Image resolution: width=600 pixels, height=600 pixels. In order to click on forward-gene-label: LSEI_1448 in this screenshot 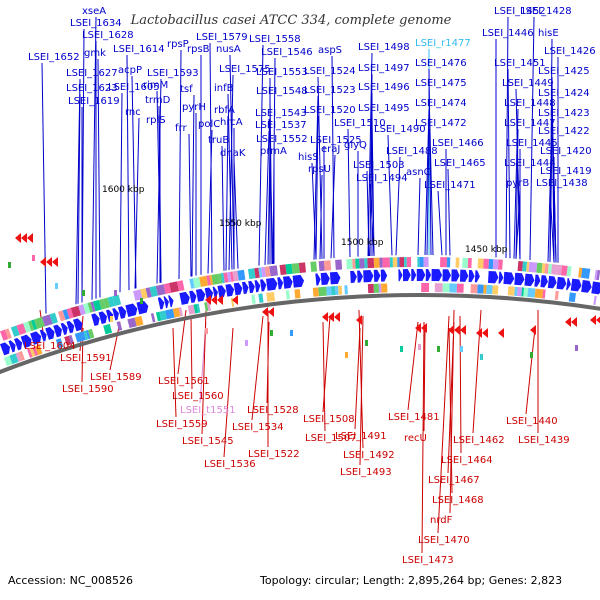, I will do `click(530, 103)`.